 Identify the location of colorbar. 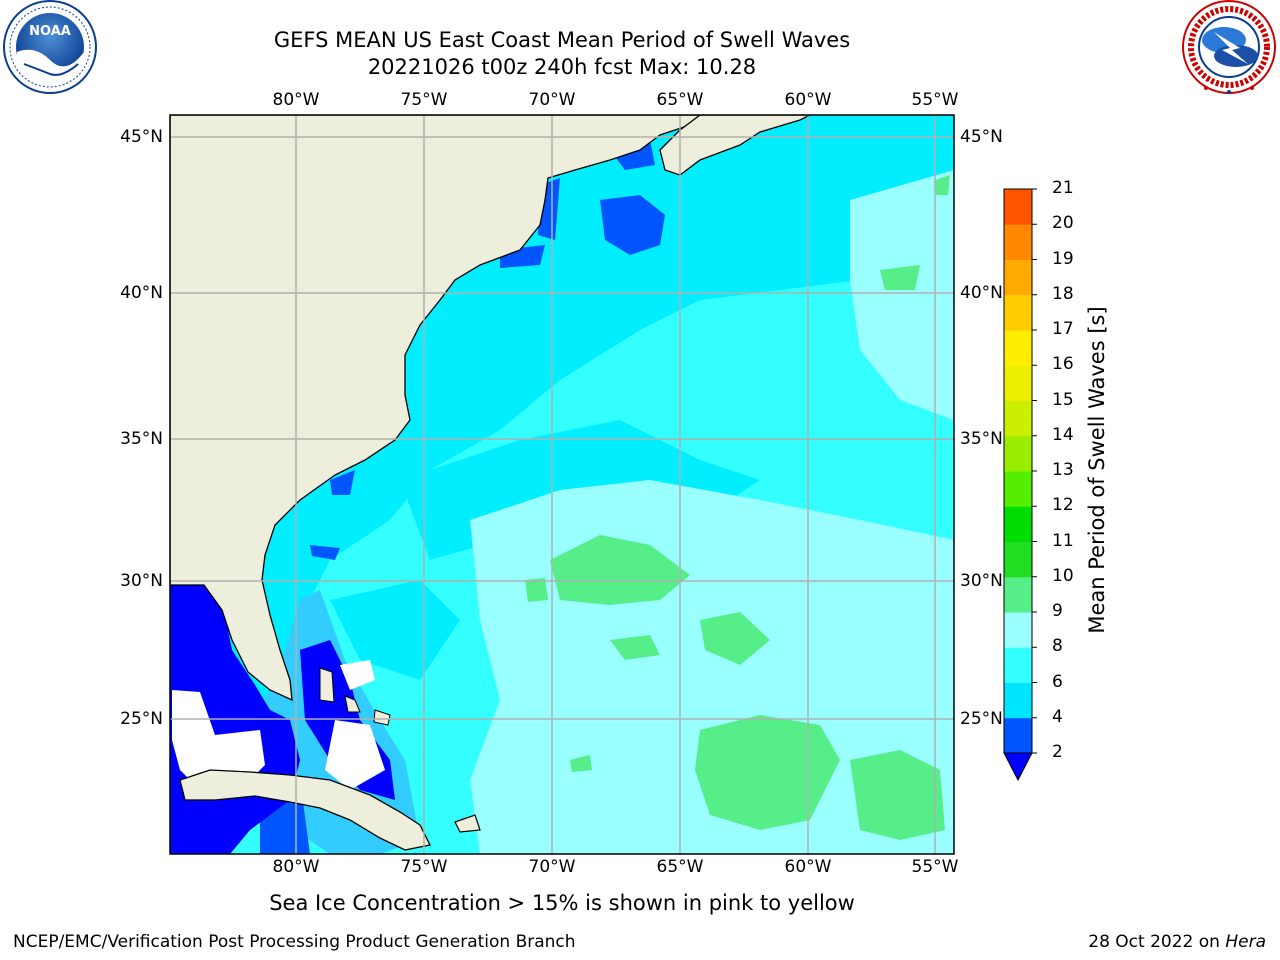
(1020, 485).